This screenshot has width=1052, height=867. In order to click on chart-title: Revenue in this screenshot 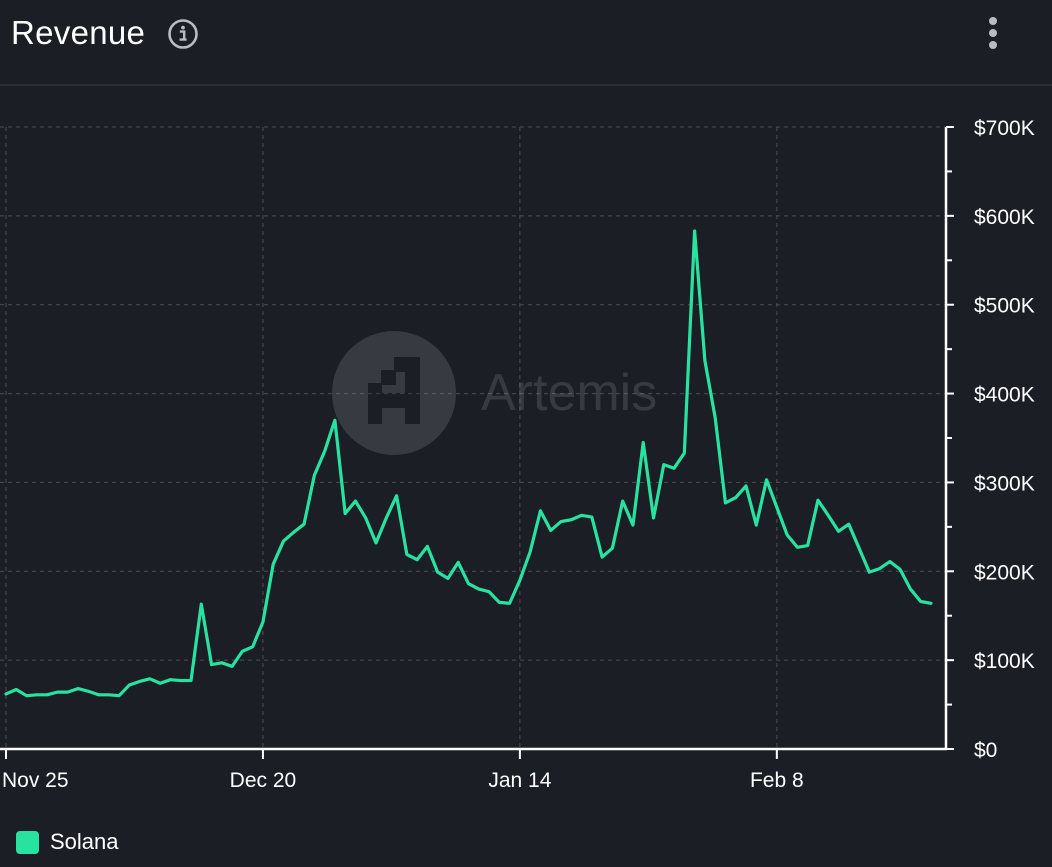, I will do `click(78, 32)`.